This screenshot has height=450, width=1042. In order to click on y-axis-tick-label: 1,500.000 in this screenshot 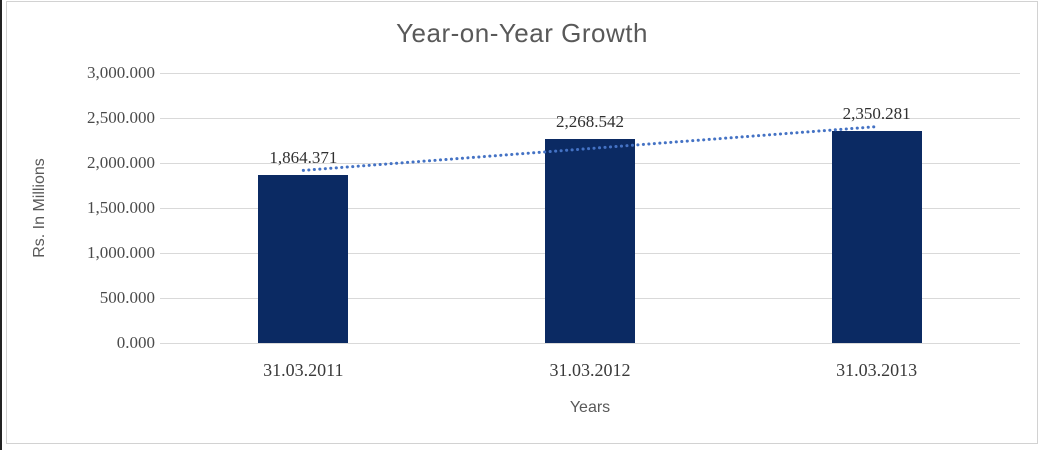, I will do `click(121, 207)`.